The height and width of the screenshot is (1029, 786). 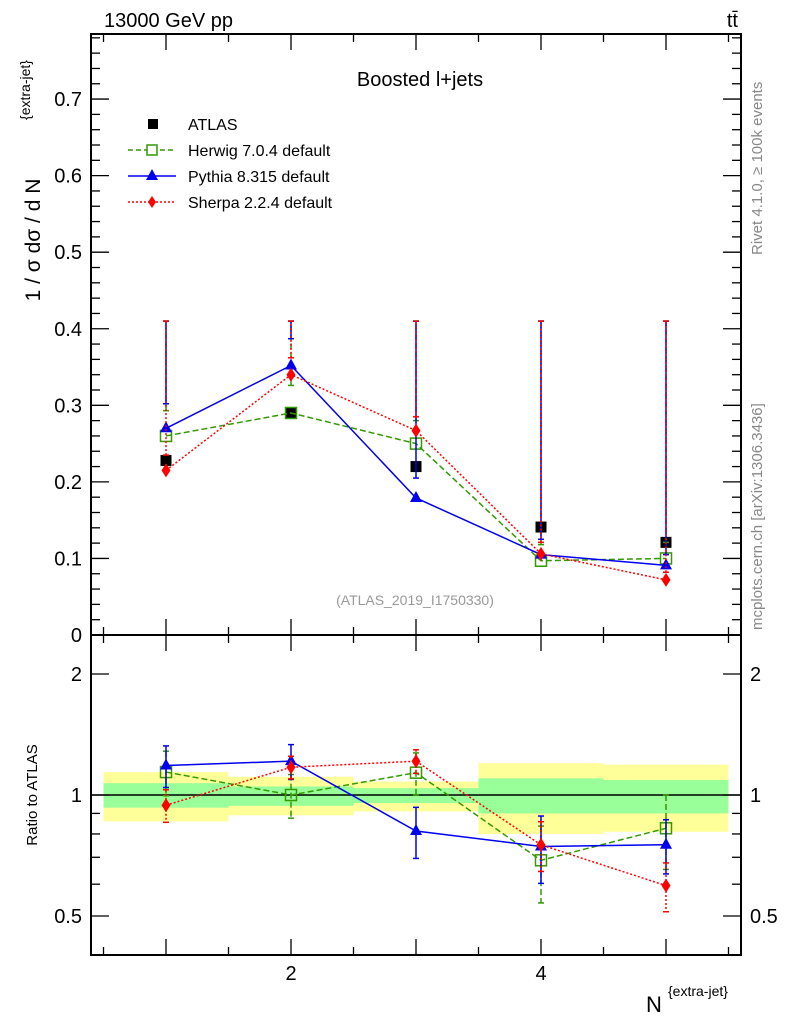 I want to click on legend-item-pythia: Pythia 8.315 default, so click(x=229, y=177).